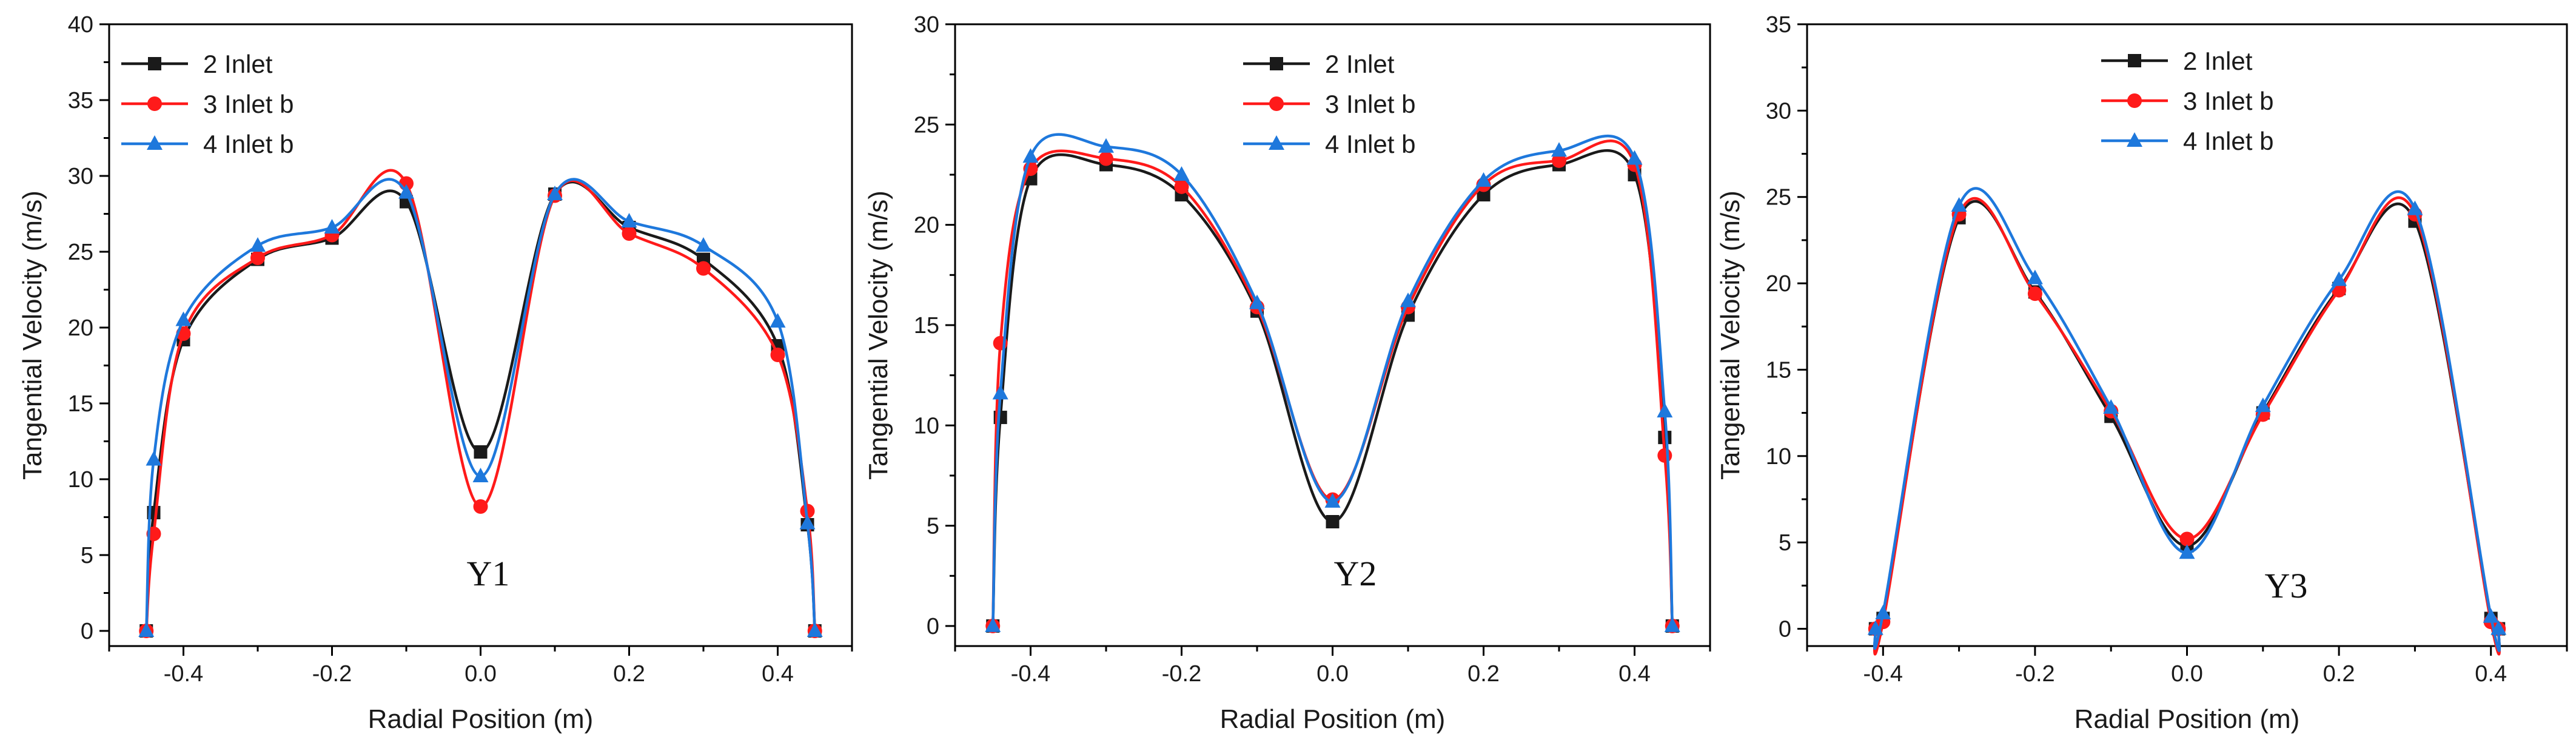 The image size is (2576, 751). I want to click on series-2-inlet, so click(2187, 426).